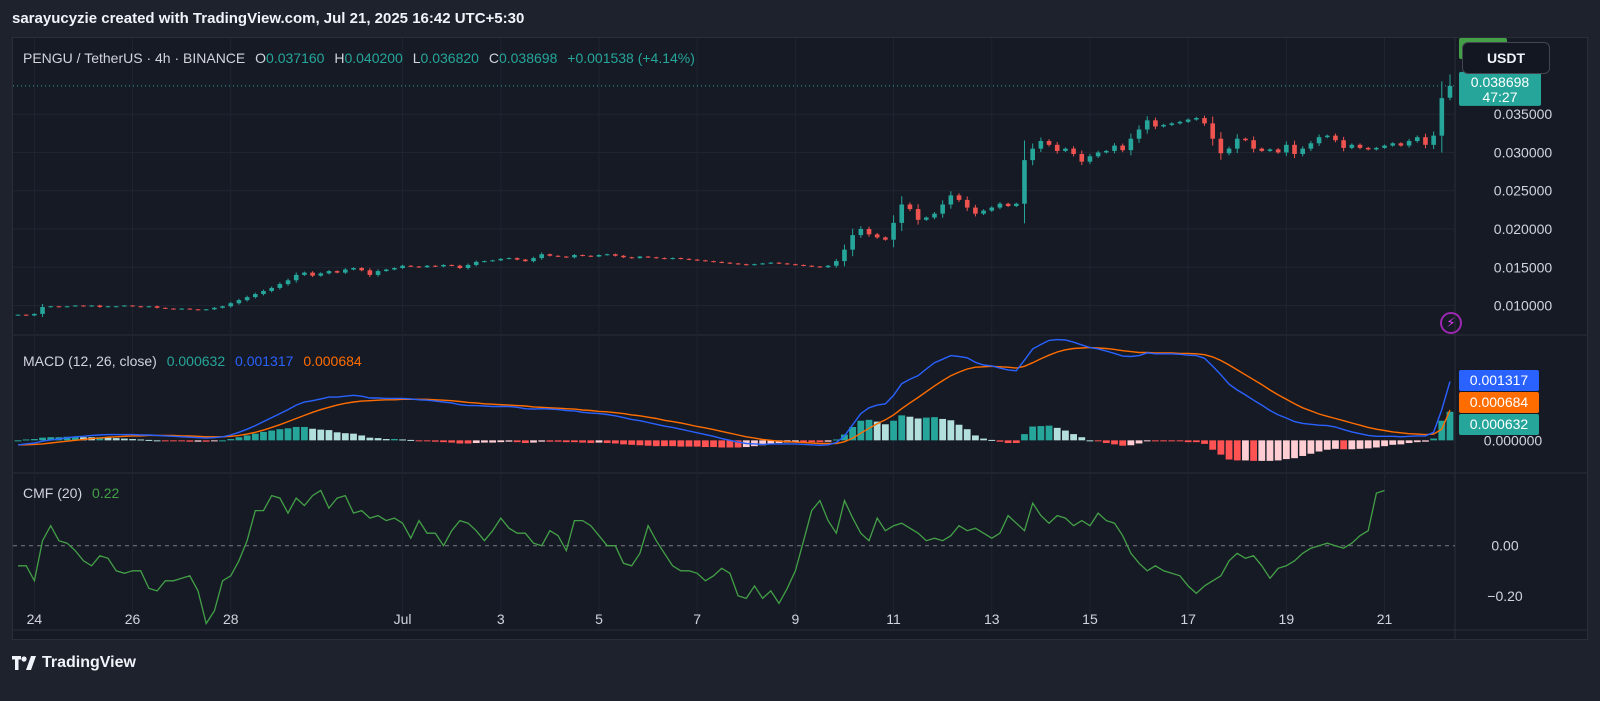  I want to click on time-tick-label: 9, so click(795, 619).